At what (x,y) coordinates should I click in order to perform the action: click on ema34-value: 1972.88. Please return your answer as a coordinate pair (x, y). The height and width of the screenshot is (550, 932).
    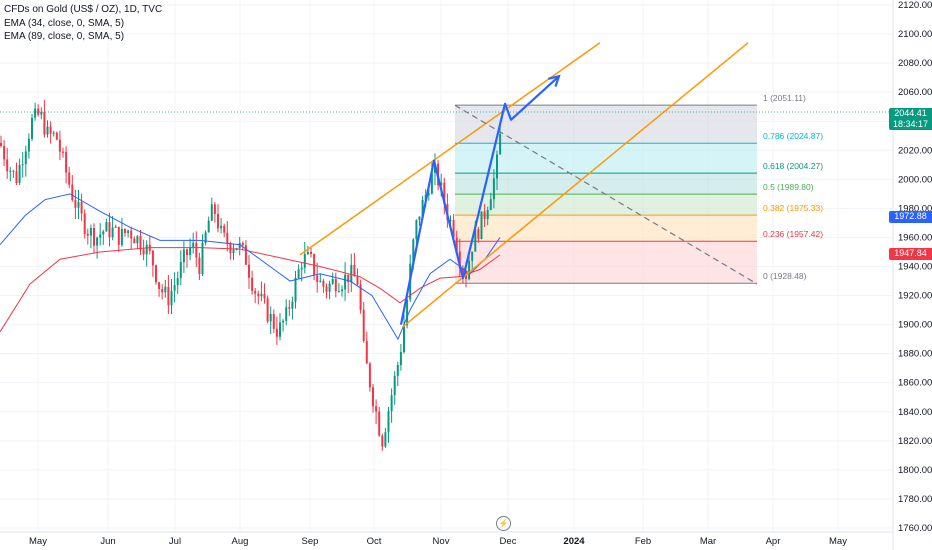
    Looking at the image, I should click on (910, 216).